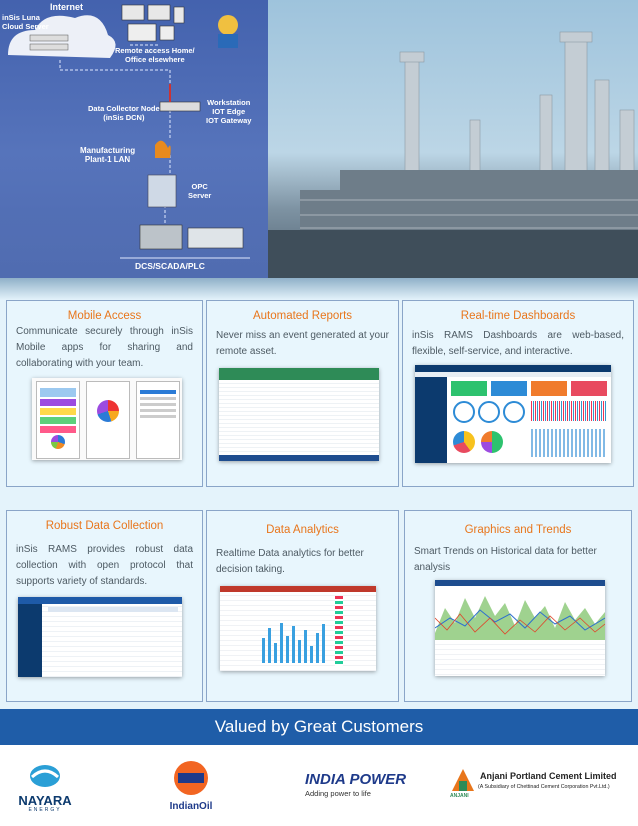  What do you see at coordinates (463, 780) in the screenshot?
I see `anjani-mark-icon` at bounding box center [463, 780].